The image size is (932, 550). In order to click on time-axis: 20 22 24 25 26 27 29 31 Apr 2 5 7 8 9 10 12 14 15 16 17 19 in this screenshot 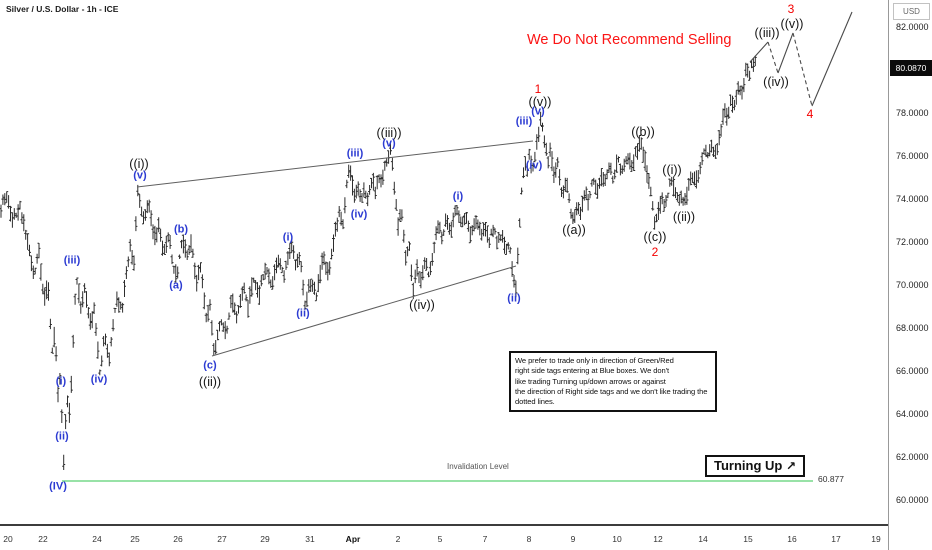, I will do `click(466, 537)`.